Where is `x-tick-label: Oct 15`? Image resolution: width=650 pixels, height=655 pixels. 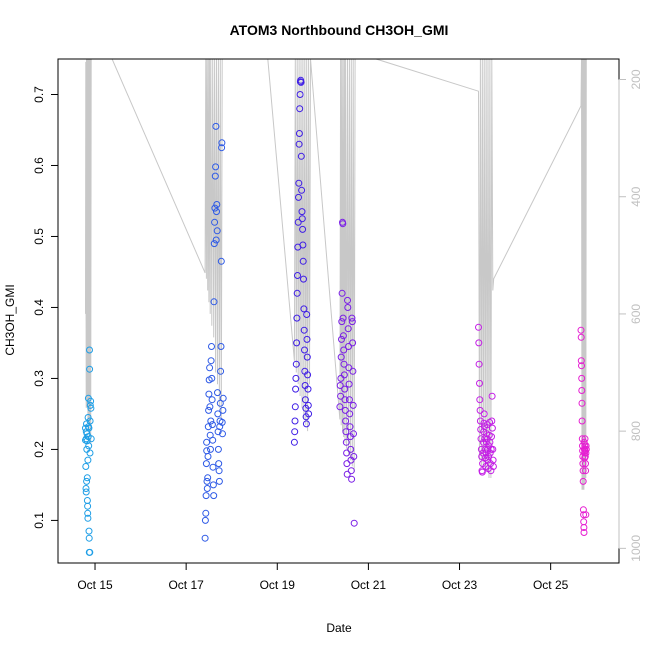 x-tick-label: Oct 15 is located at coordinates (95, 585).